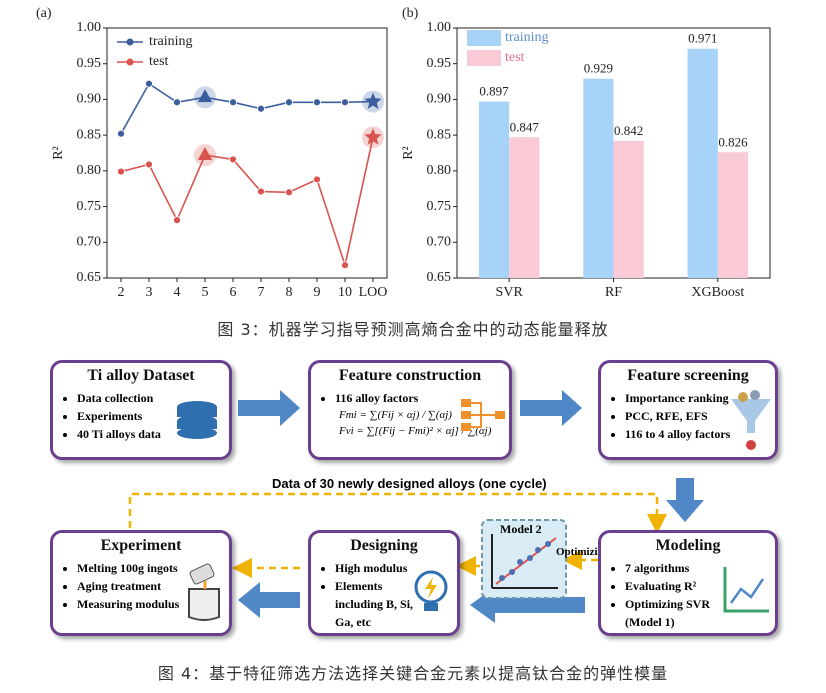 The image size is (826, 693). I want to click on value-label: 0.826, so click(733, 141).